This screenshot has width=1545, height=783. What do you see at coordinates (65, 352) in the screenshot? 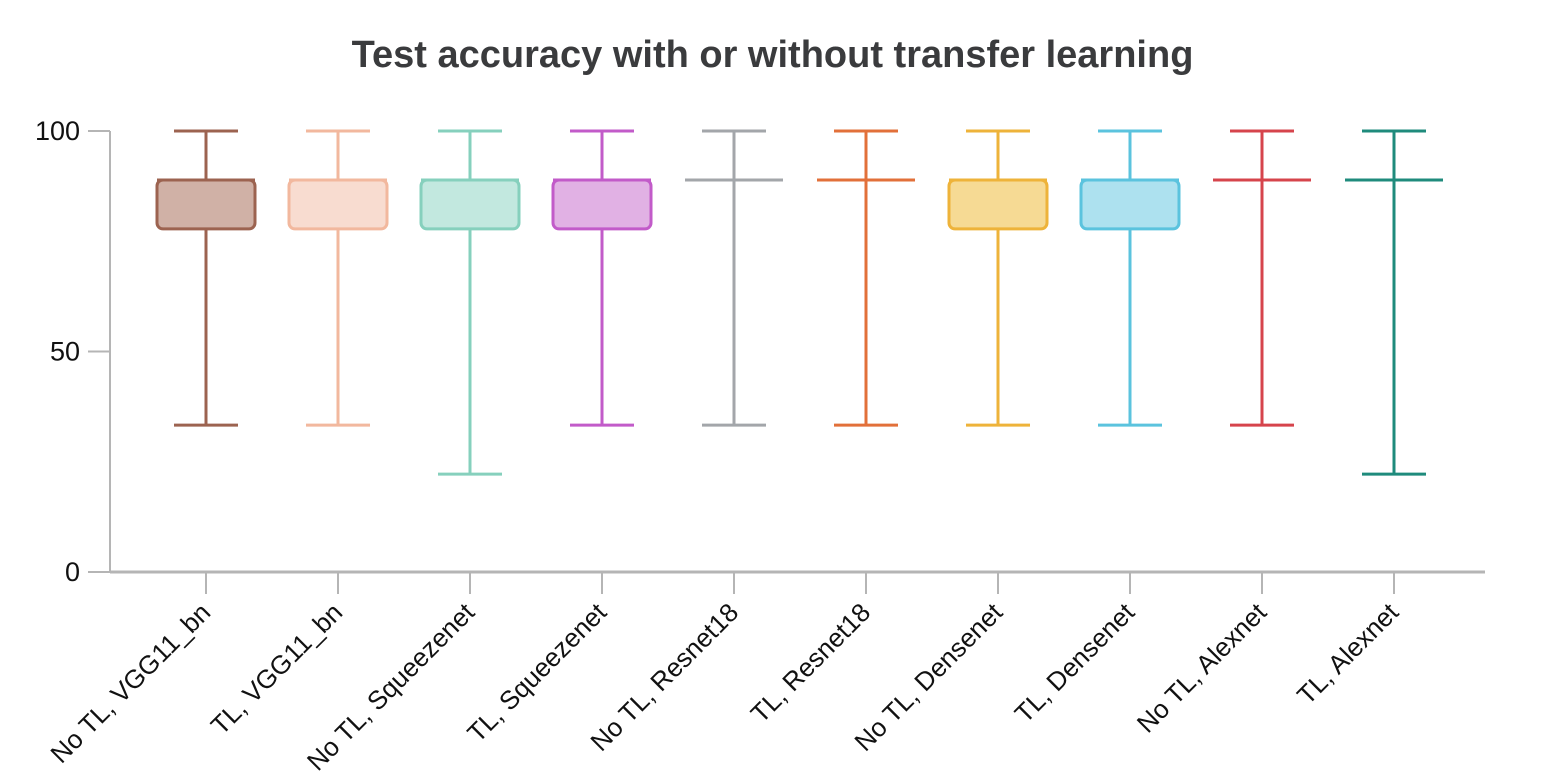
I see `y-tick-label: 50` at bounding box center [65, 352].